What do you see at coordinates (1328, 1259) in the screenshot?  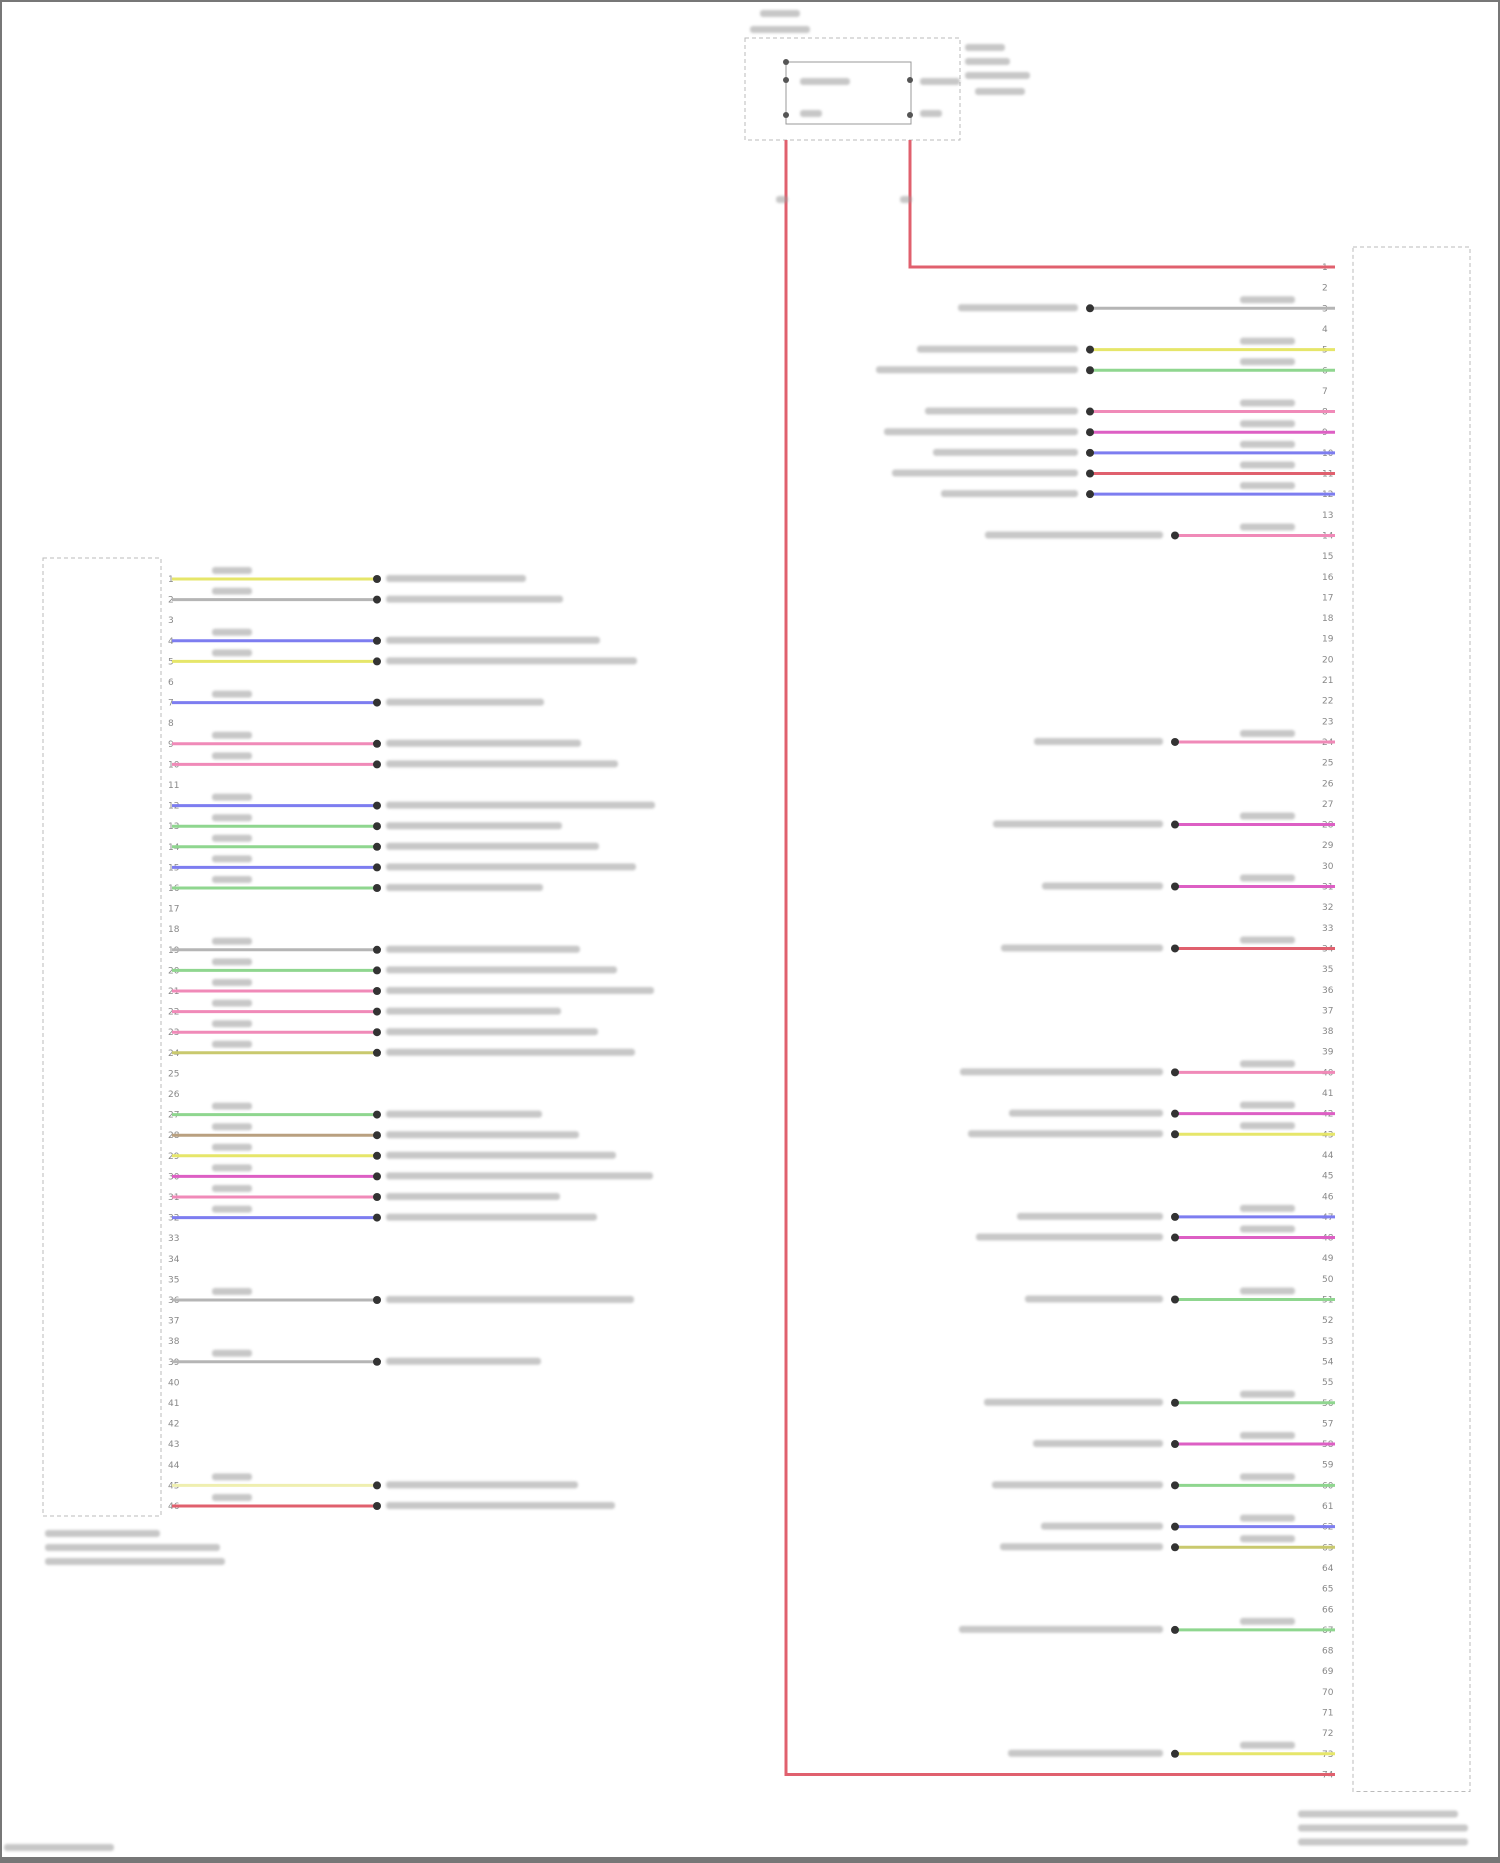 I see `pin-number: 49` at bounding box center [1328, 1259].